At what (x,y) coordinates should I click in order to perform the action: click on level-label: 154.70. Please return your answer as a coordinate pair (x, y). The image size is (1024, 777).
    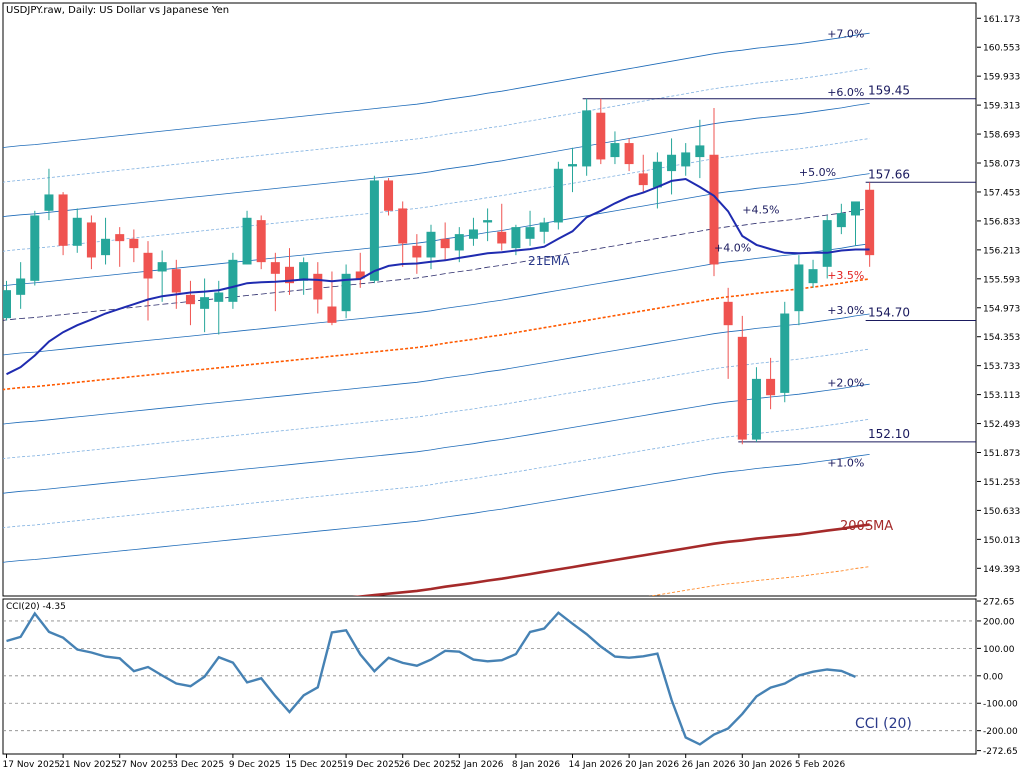
    Looking at the image, I should click on (889, 313).